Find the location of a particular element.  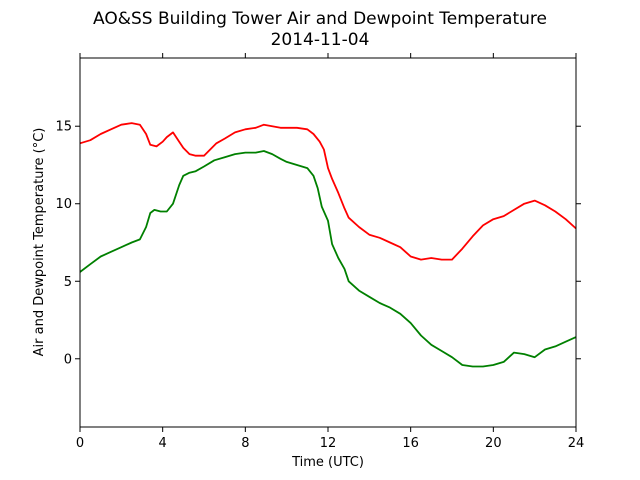

y-tick-label: 15 is located at coordinates (63, 127).